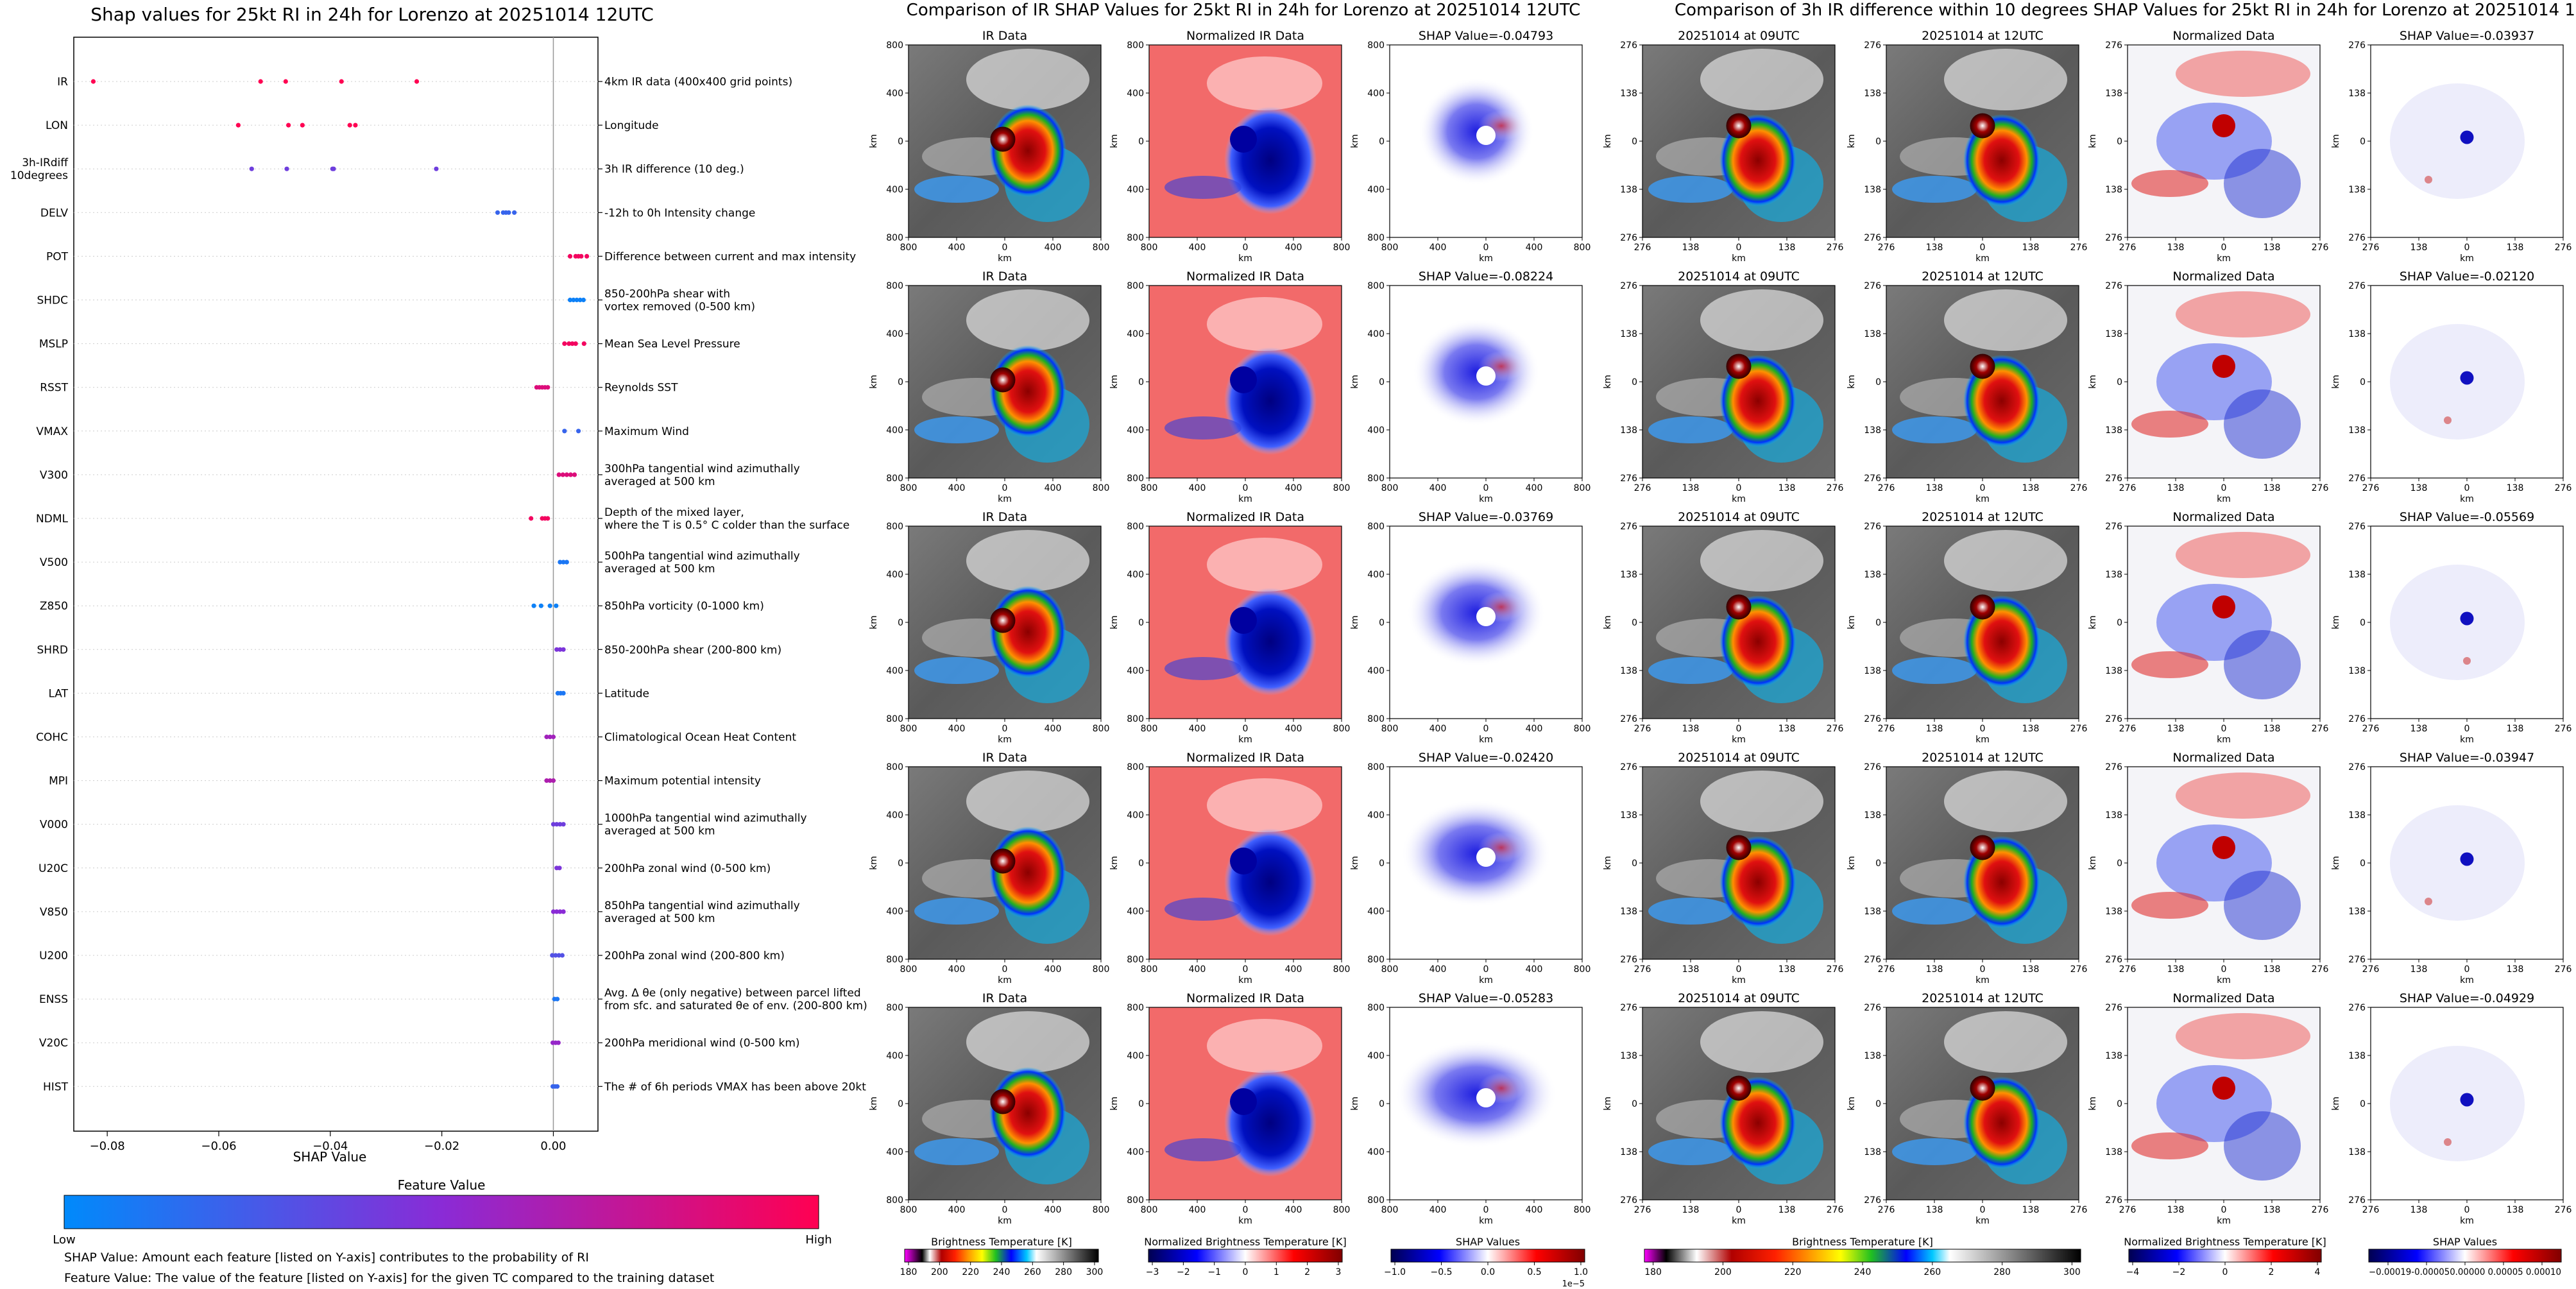 The image size is (2576, 1289). I want to click on storm-convection, so click(1027, 873).